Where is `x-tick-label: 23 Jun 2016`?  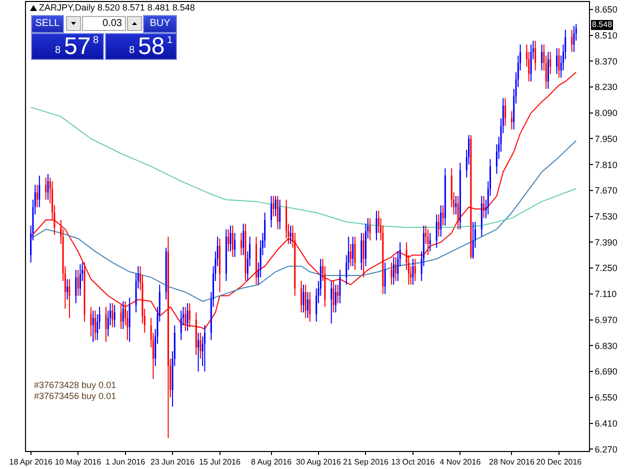 x-tick-label: 23 Jun 2016 is located at coordinates (173, 462).